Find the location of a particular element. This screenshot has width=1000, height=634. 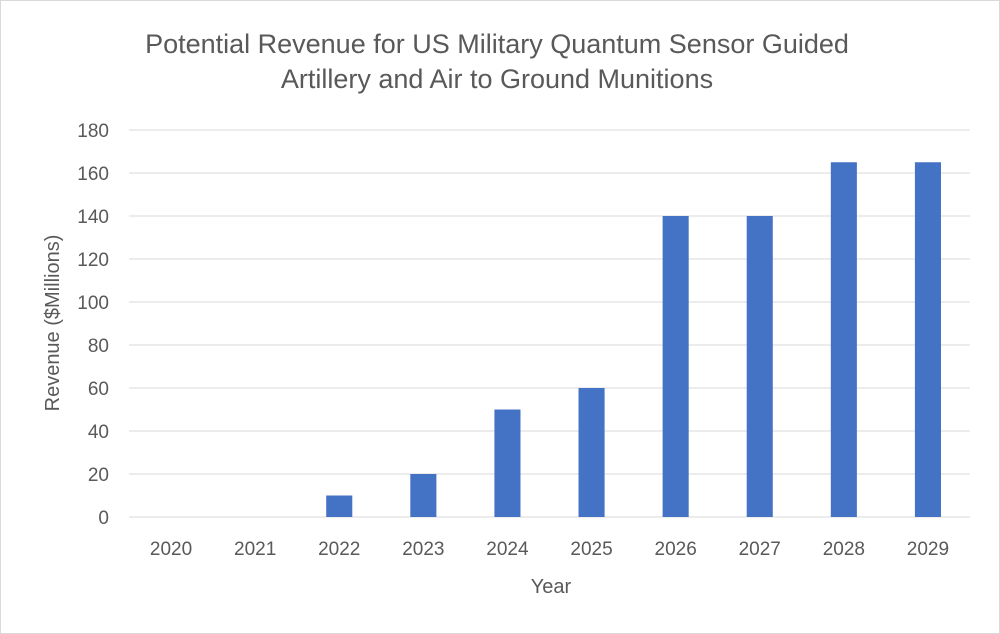

x-tick-label: 2026 is located at coordinates (676, 549).